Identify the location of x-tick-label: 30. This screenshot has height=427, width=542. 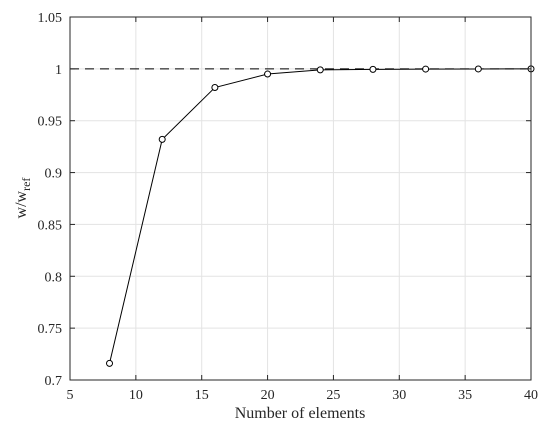
(399, 395).